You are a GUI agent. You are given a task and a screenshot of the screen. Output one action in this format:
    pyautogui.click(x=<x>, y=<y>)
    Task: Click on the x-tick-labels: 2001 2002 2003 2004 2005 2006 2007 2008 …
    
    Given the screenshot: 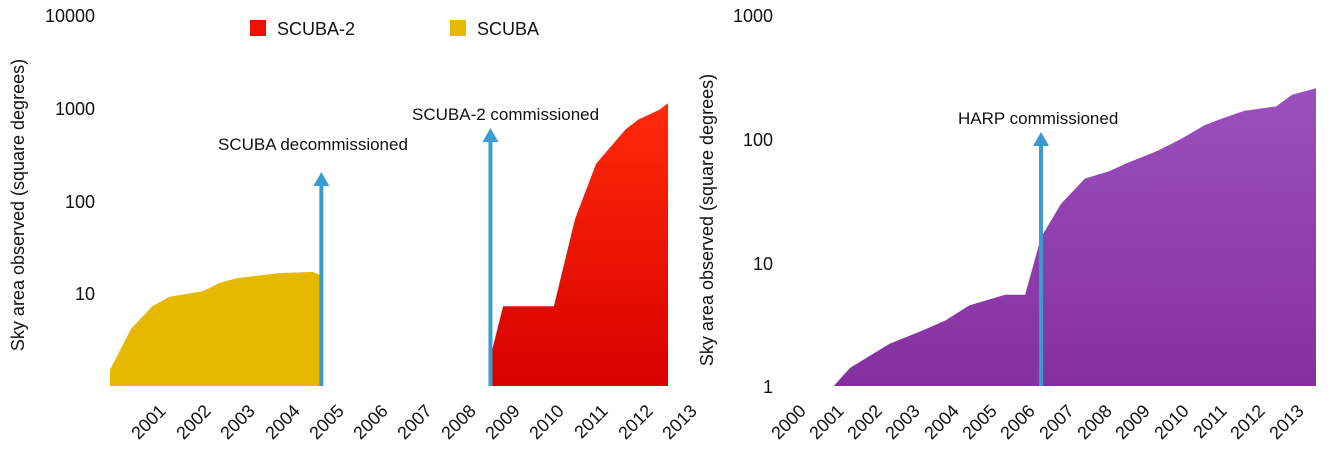 What is the action you would take?
    pyautogui.click(x=413, y=422)
    